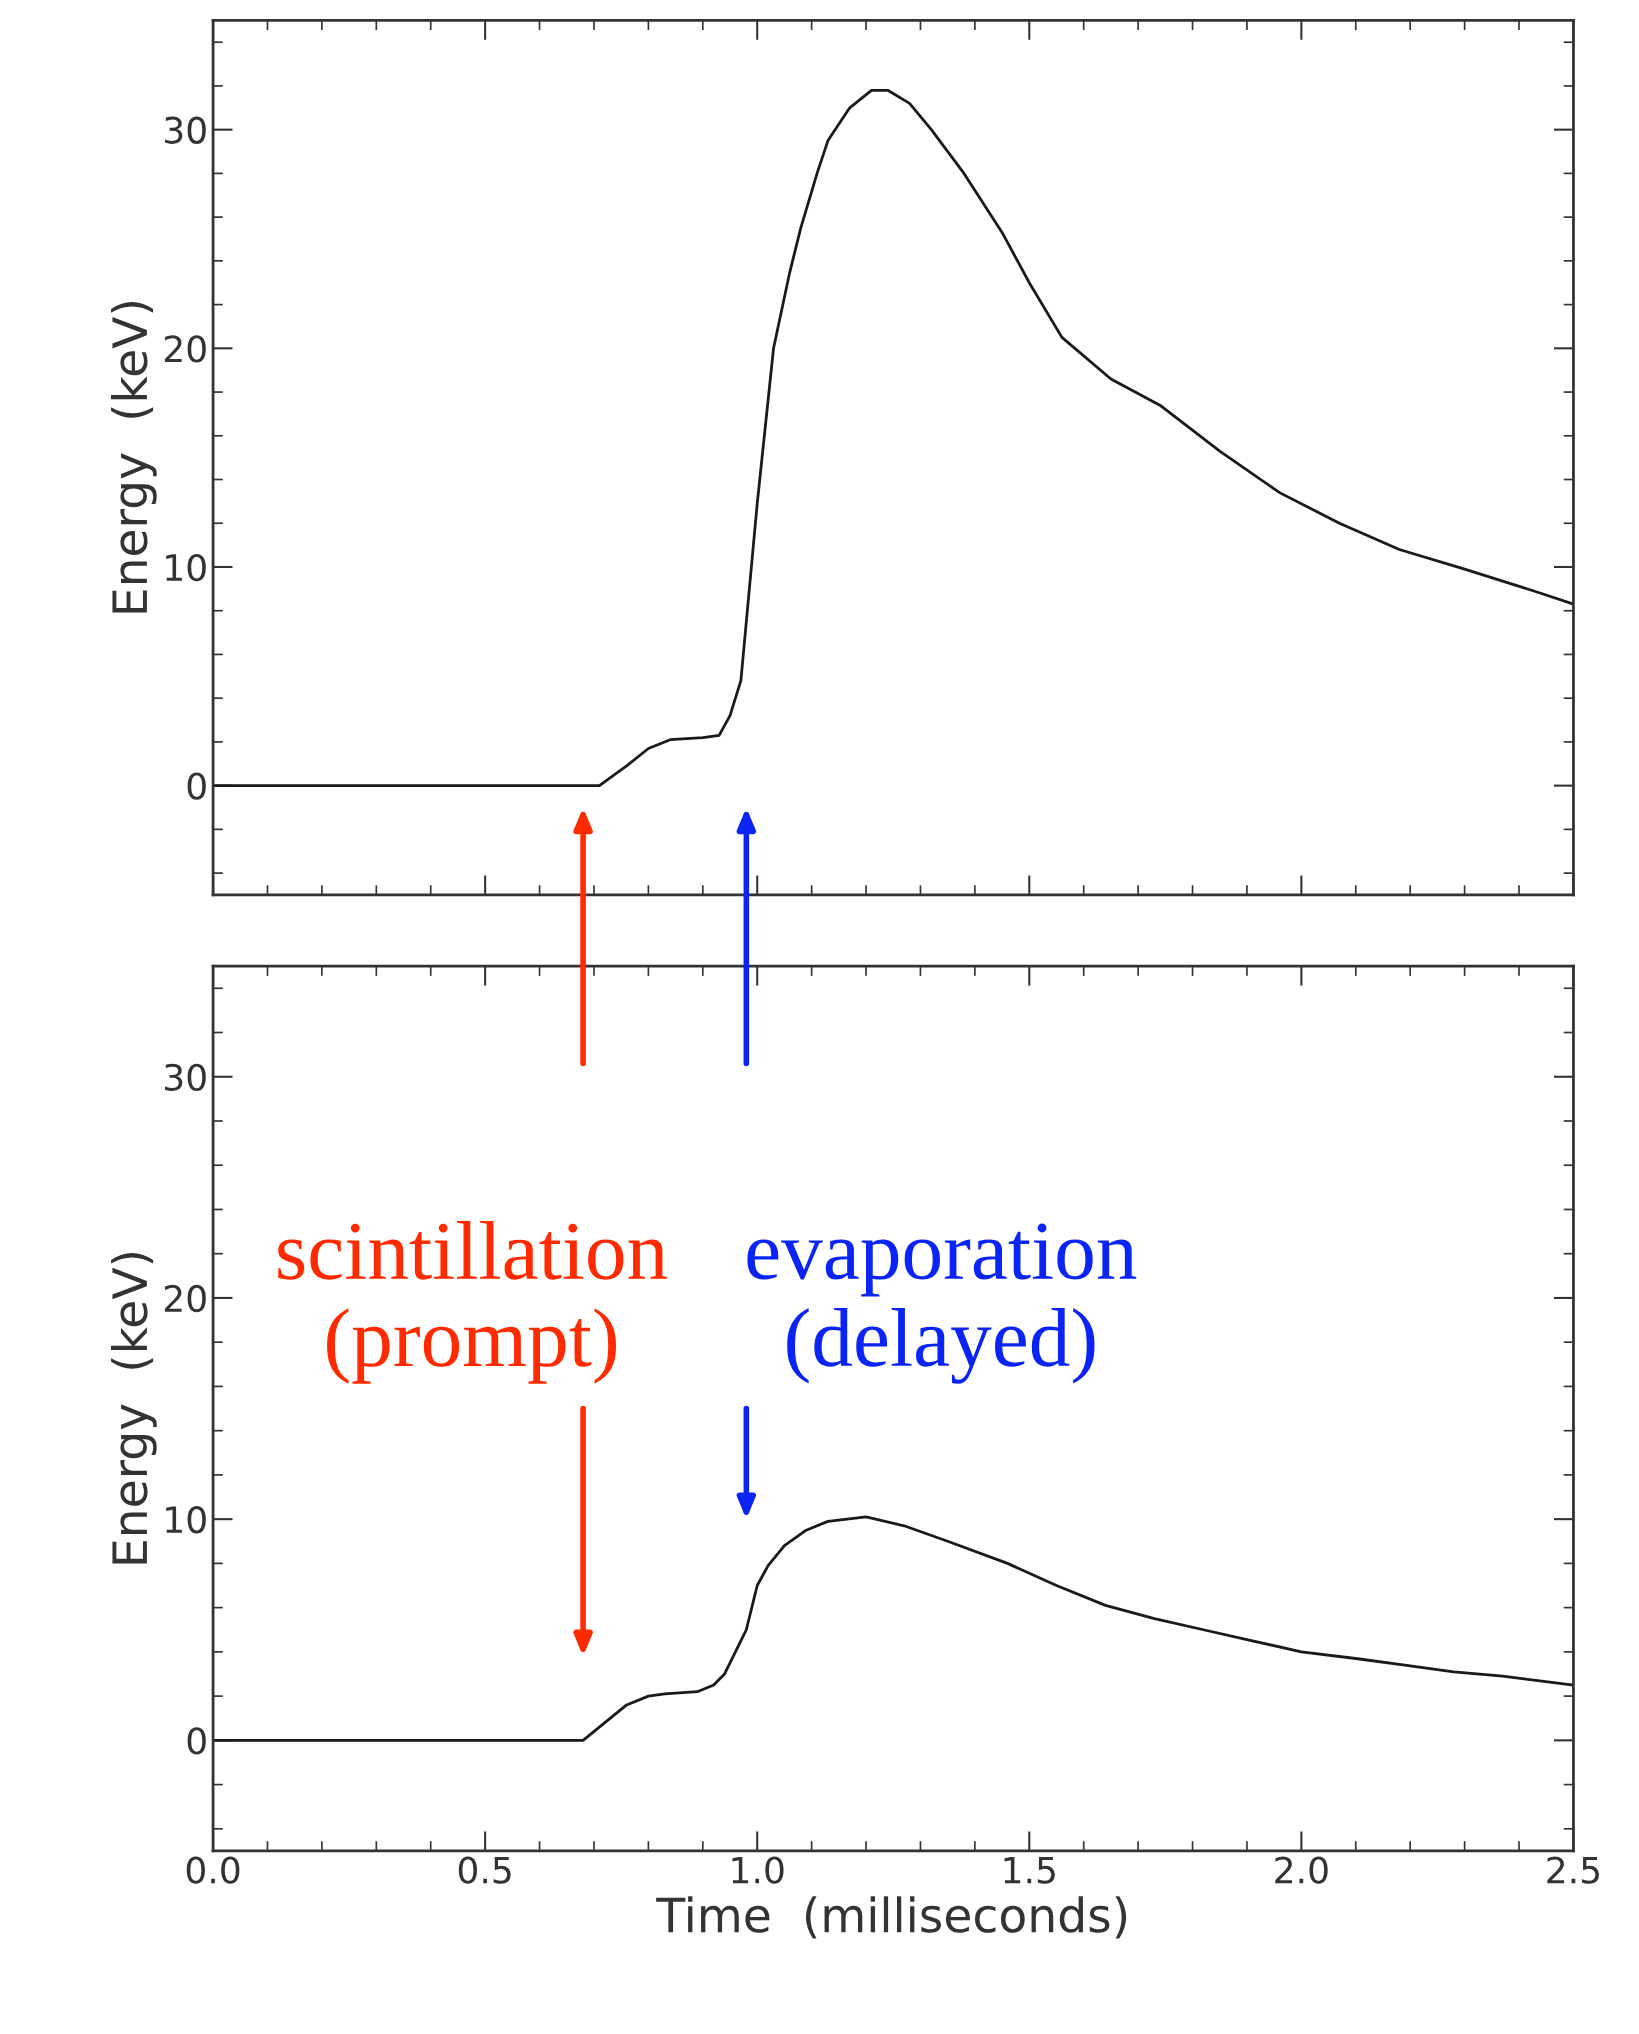 This screenshot has width=1639, height=2034. Describe the element at coordinates (758, 1870) in the screenshot. I see `x-tick-label: 1.0` at that location.